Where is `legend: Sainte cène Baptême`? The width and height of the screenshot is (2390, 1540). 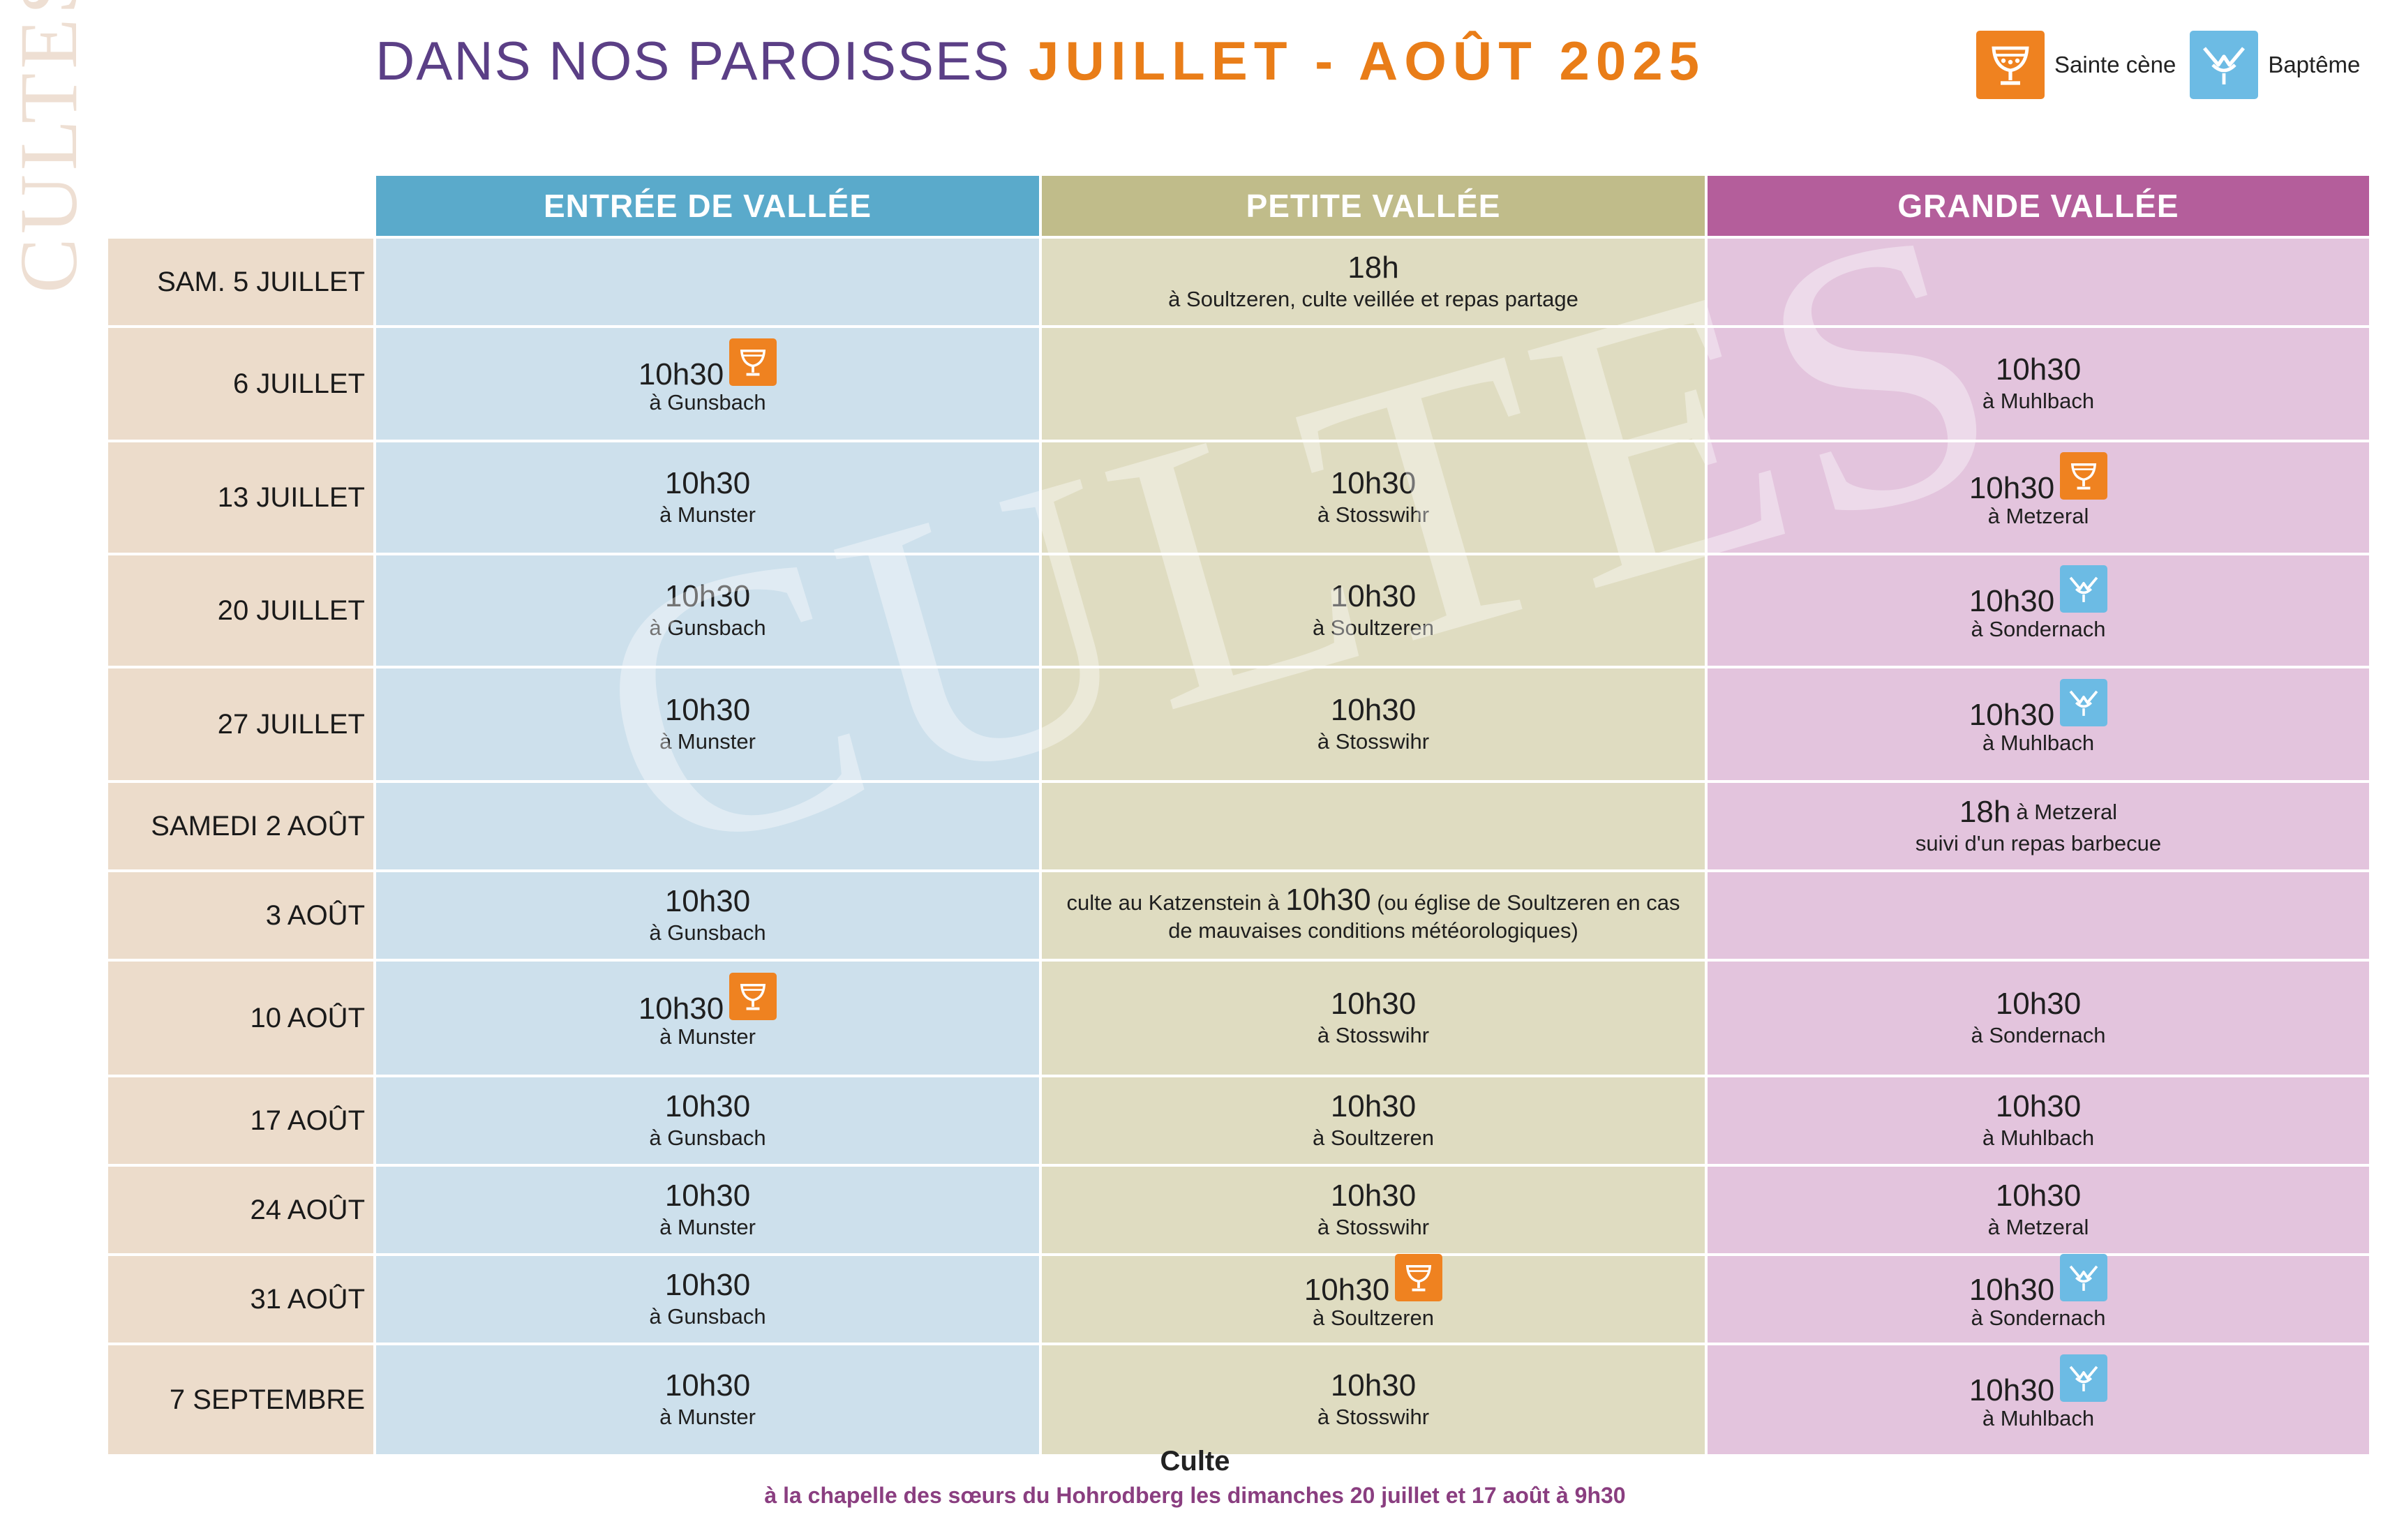
legend: Sainte cène Baptême is located at coordinates (2175, 65).